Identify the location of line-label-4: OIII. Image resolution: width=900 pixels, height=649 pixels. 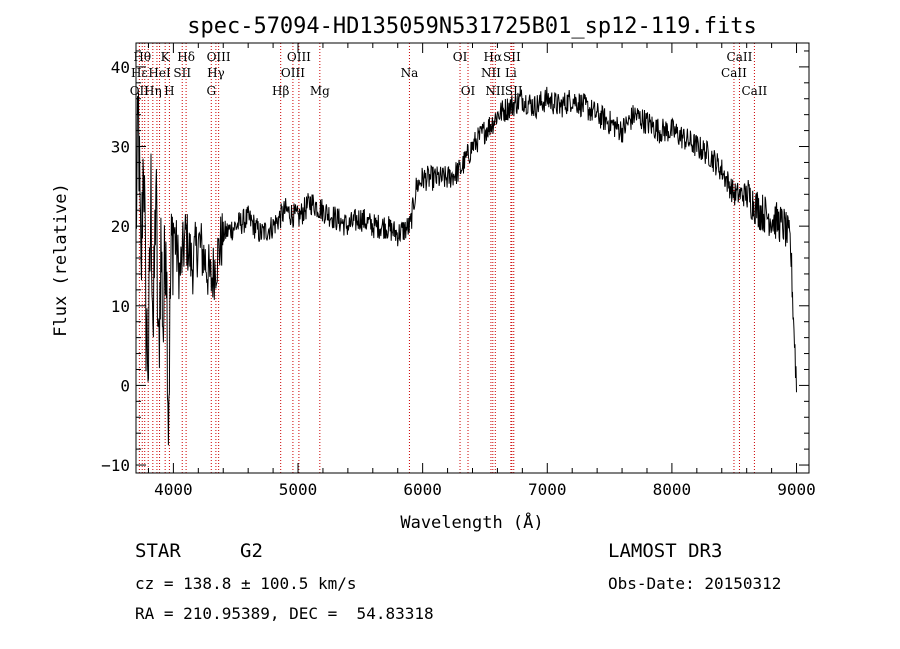
(299, 57).